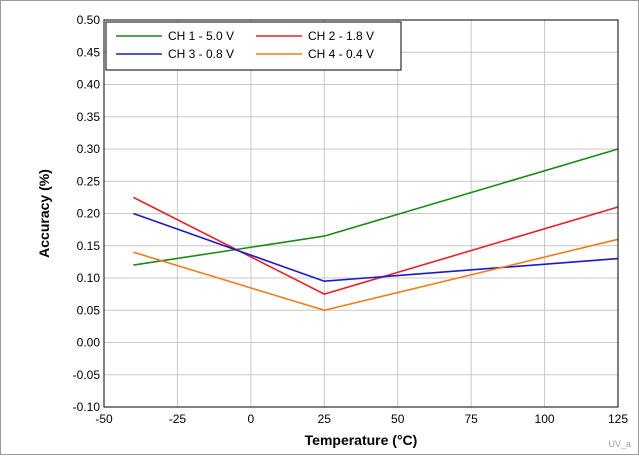  What do you see at coordinates (89, 20) in the screenshot?
I see `y-tick-label: 0.50` at bounding box center [89, 20].